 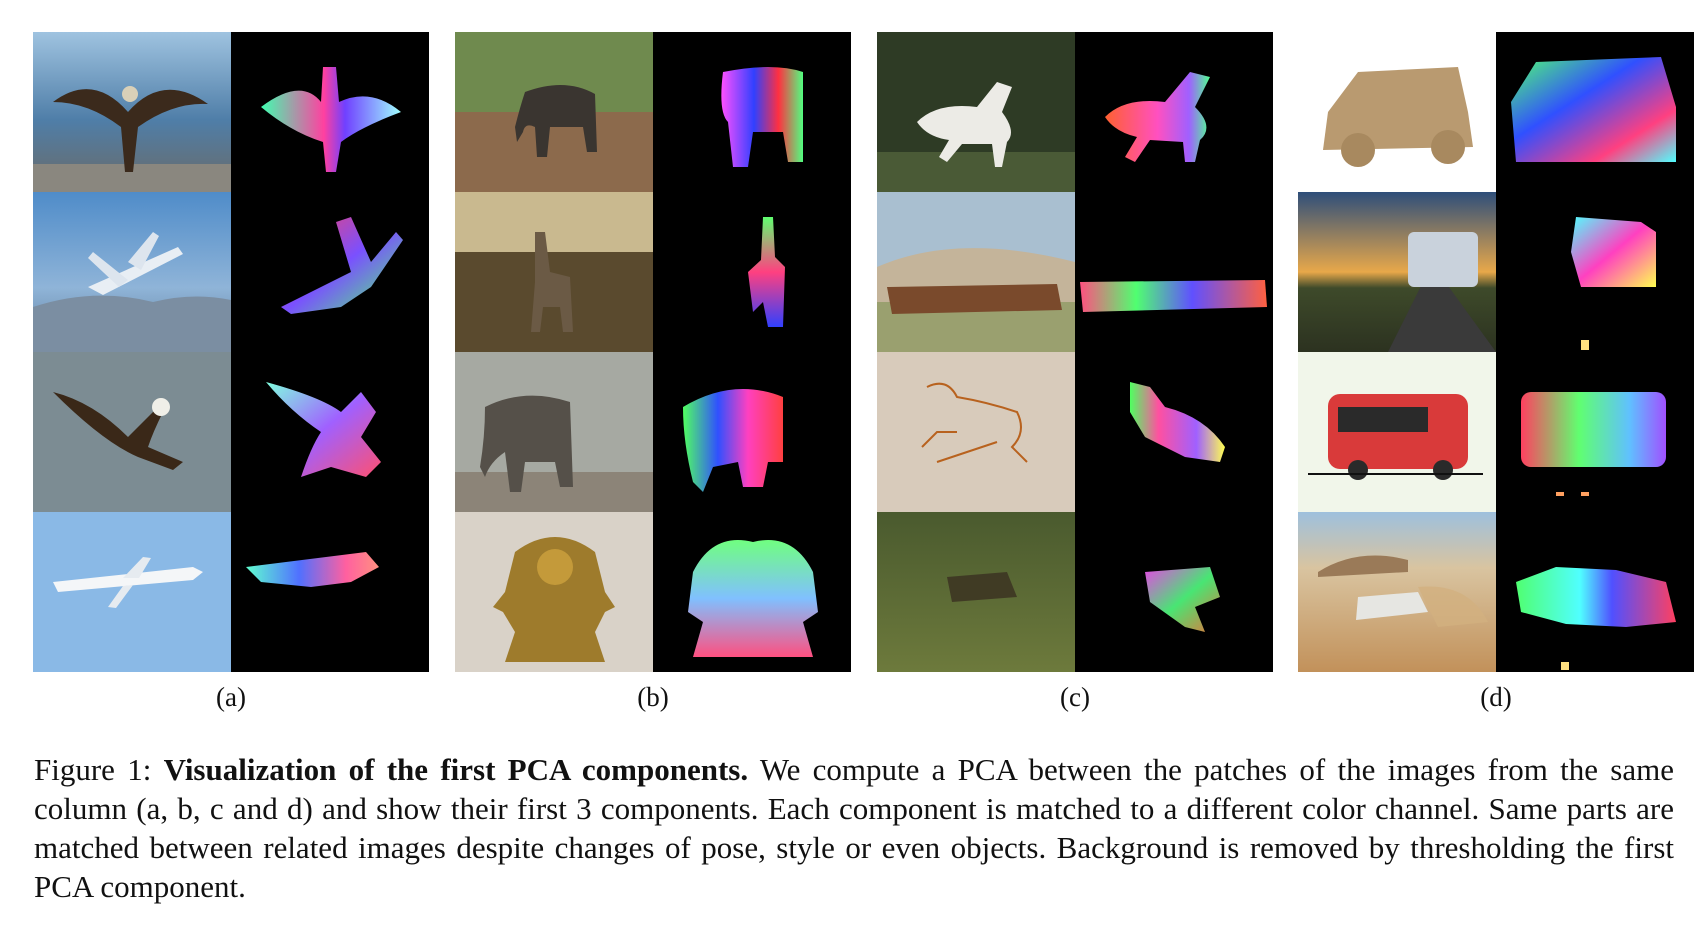 What do you see at coordinates (1174, 592) in the screenshot?
I see `pca-aerial-herd` at bounding box center [1174, 592].